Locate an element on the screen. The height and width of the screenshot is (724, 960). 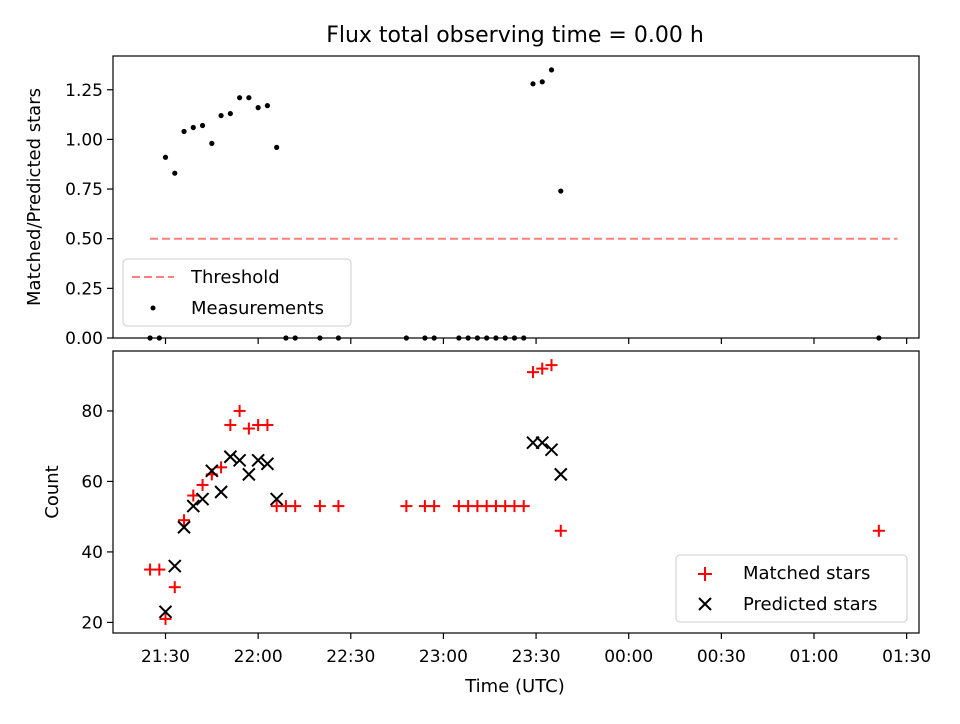
x-tick-label: 22:30 is located at coordinates (350, 657).